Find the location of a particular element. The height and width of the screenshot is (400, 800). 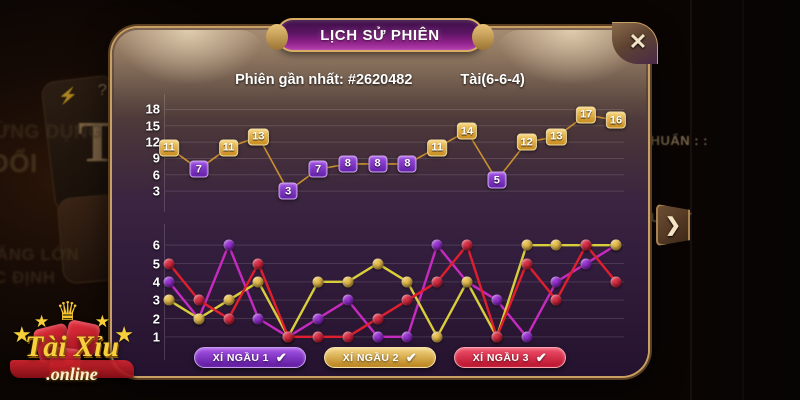

logo-ribbon is located at coordinates (72, 369).